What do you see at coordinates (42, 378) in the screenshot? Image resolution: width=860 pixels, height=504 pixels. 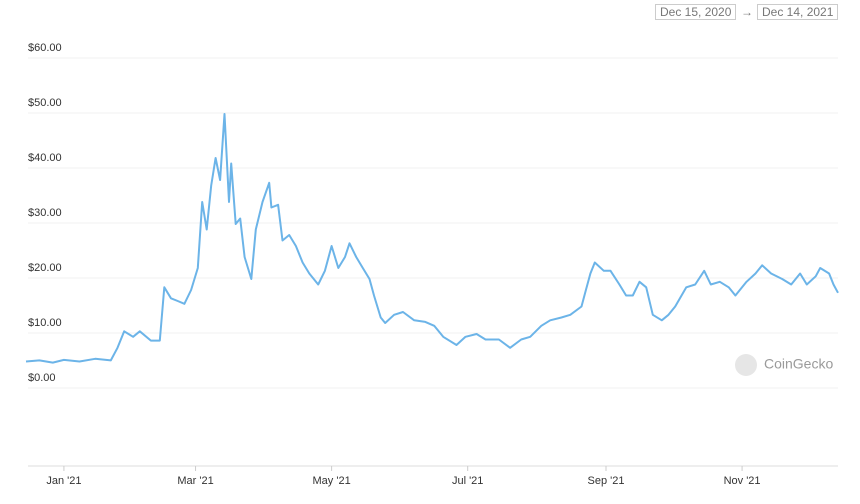 I see `y-tick-label: $0.00` at bounding box center [42, 378].